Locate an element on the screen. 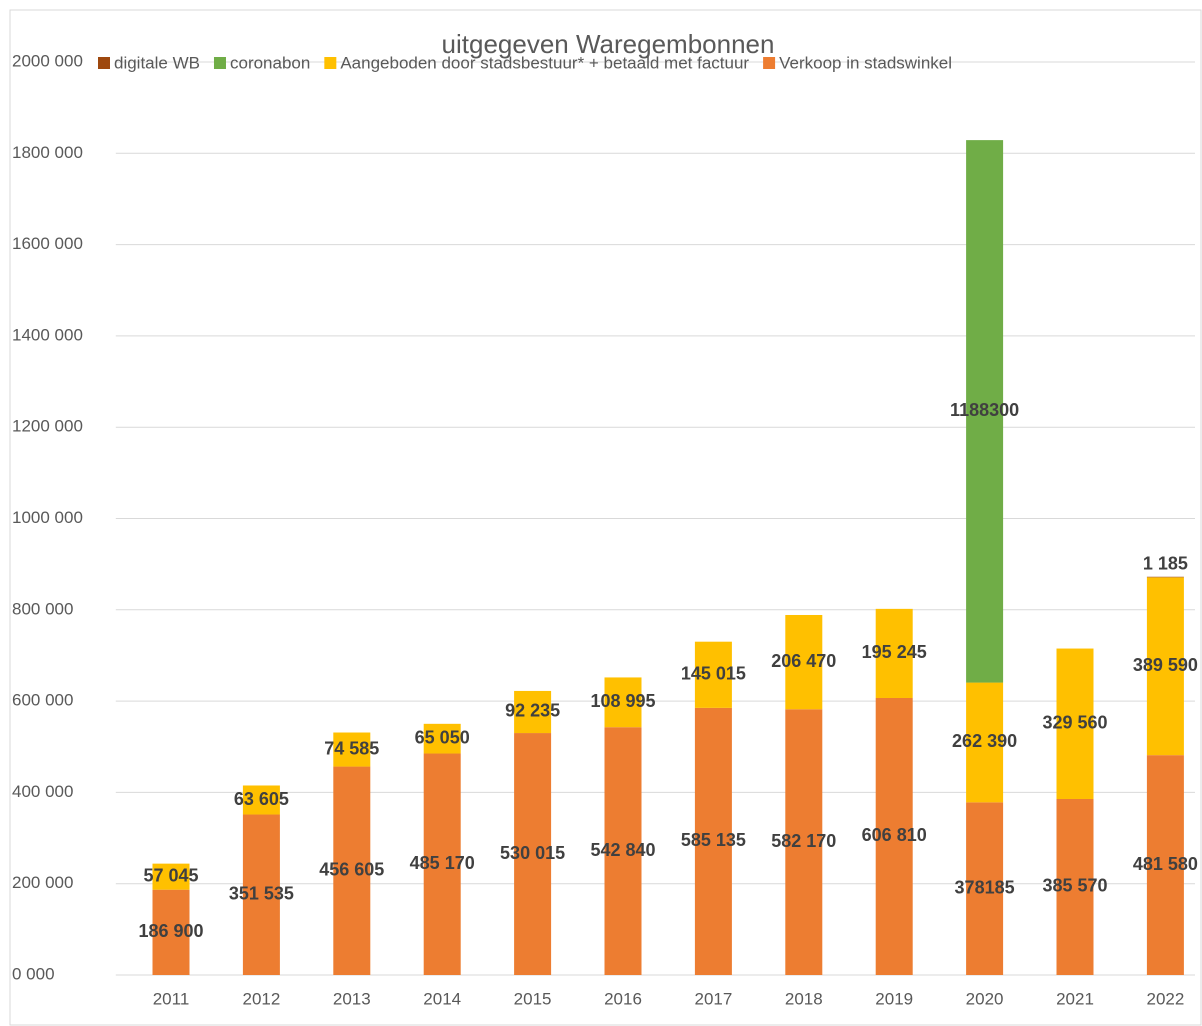  data-label: 145 015 is located at coordinates (713, 674).